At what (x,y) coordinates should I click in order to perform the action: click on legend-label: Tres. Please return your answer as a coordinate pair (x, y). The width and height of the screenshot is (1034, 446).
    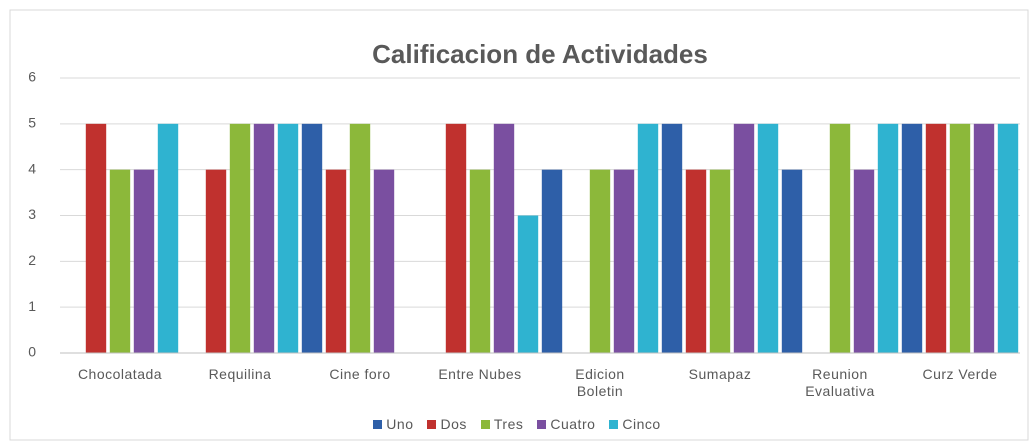
    Looking at the image, I should click on (508, 424).